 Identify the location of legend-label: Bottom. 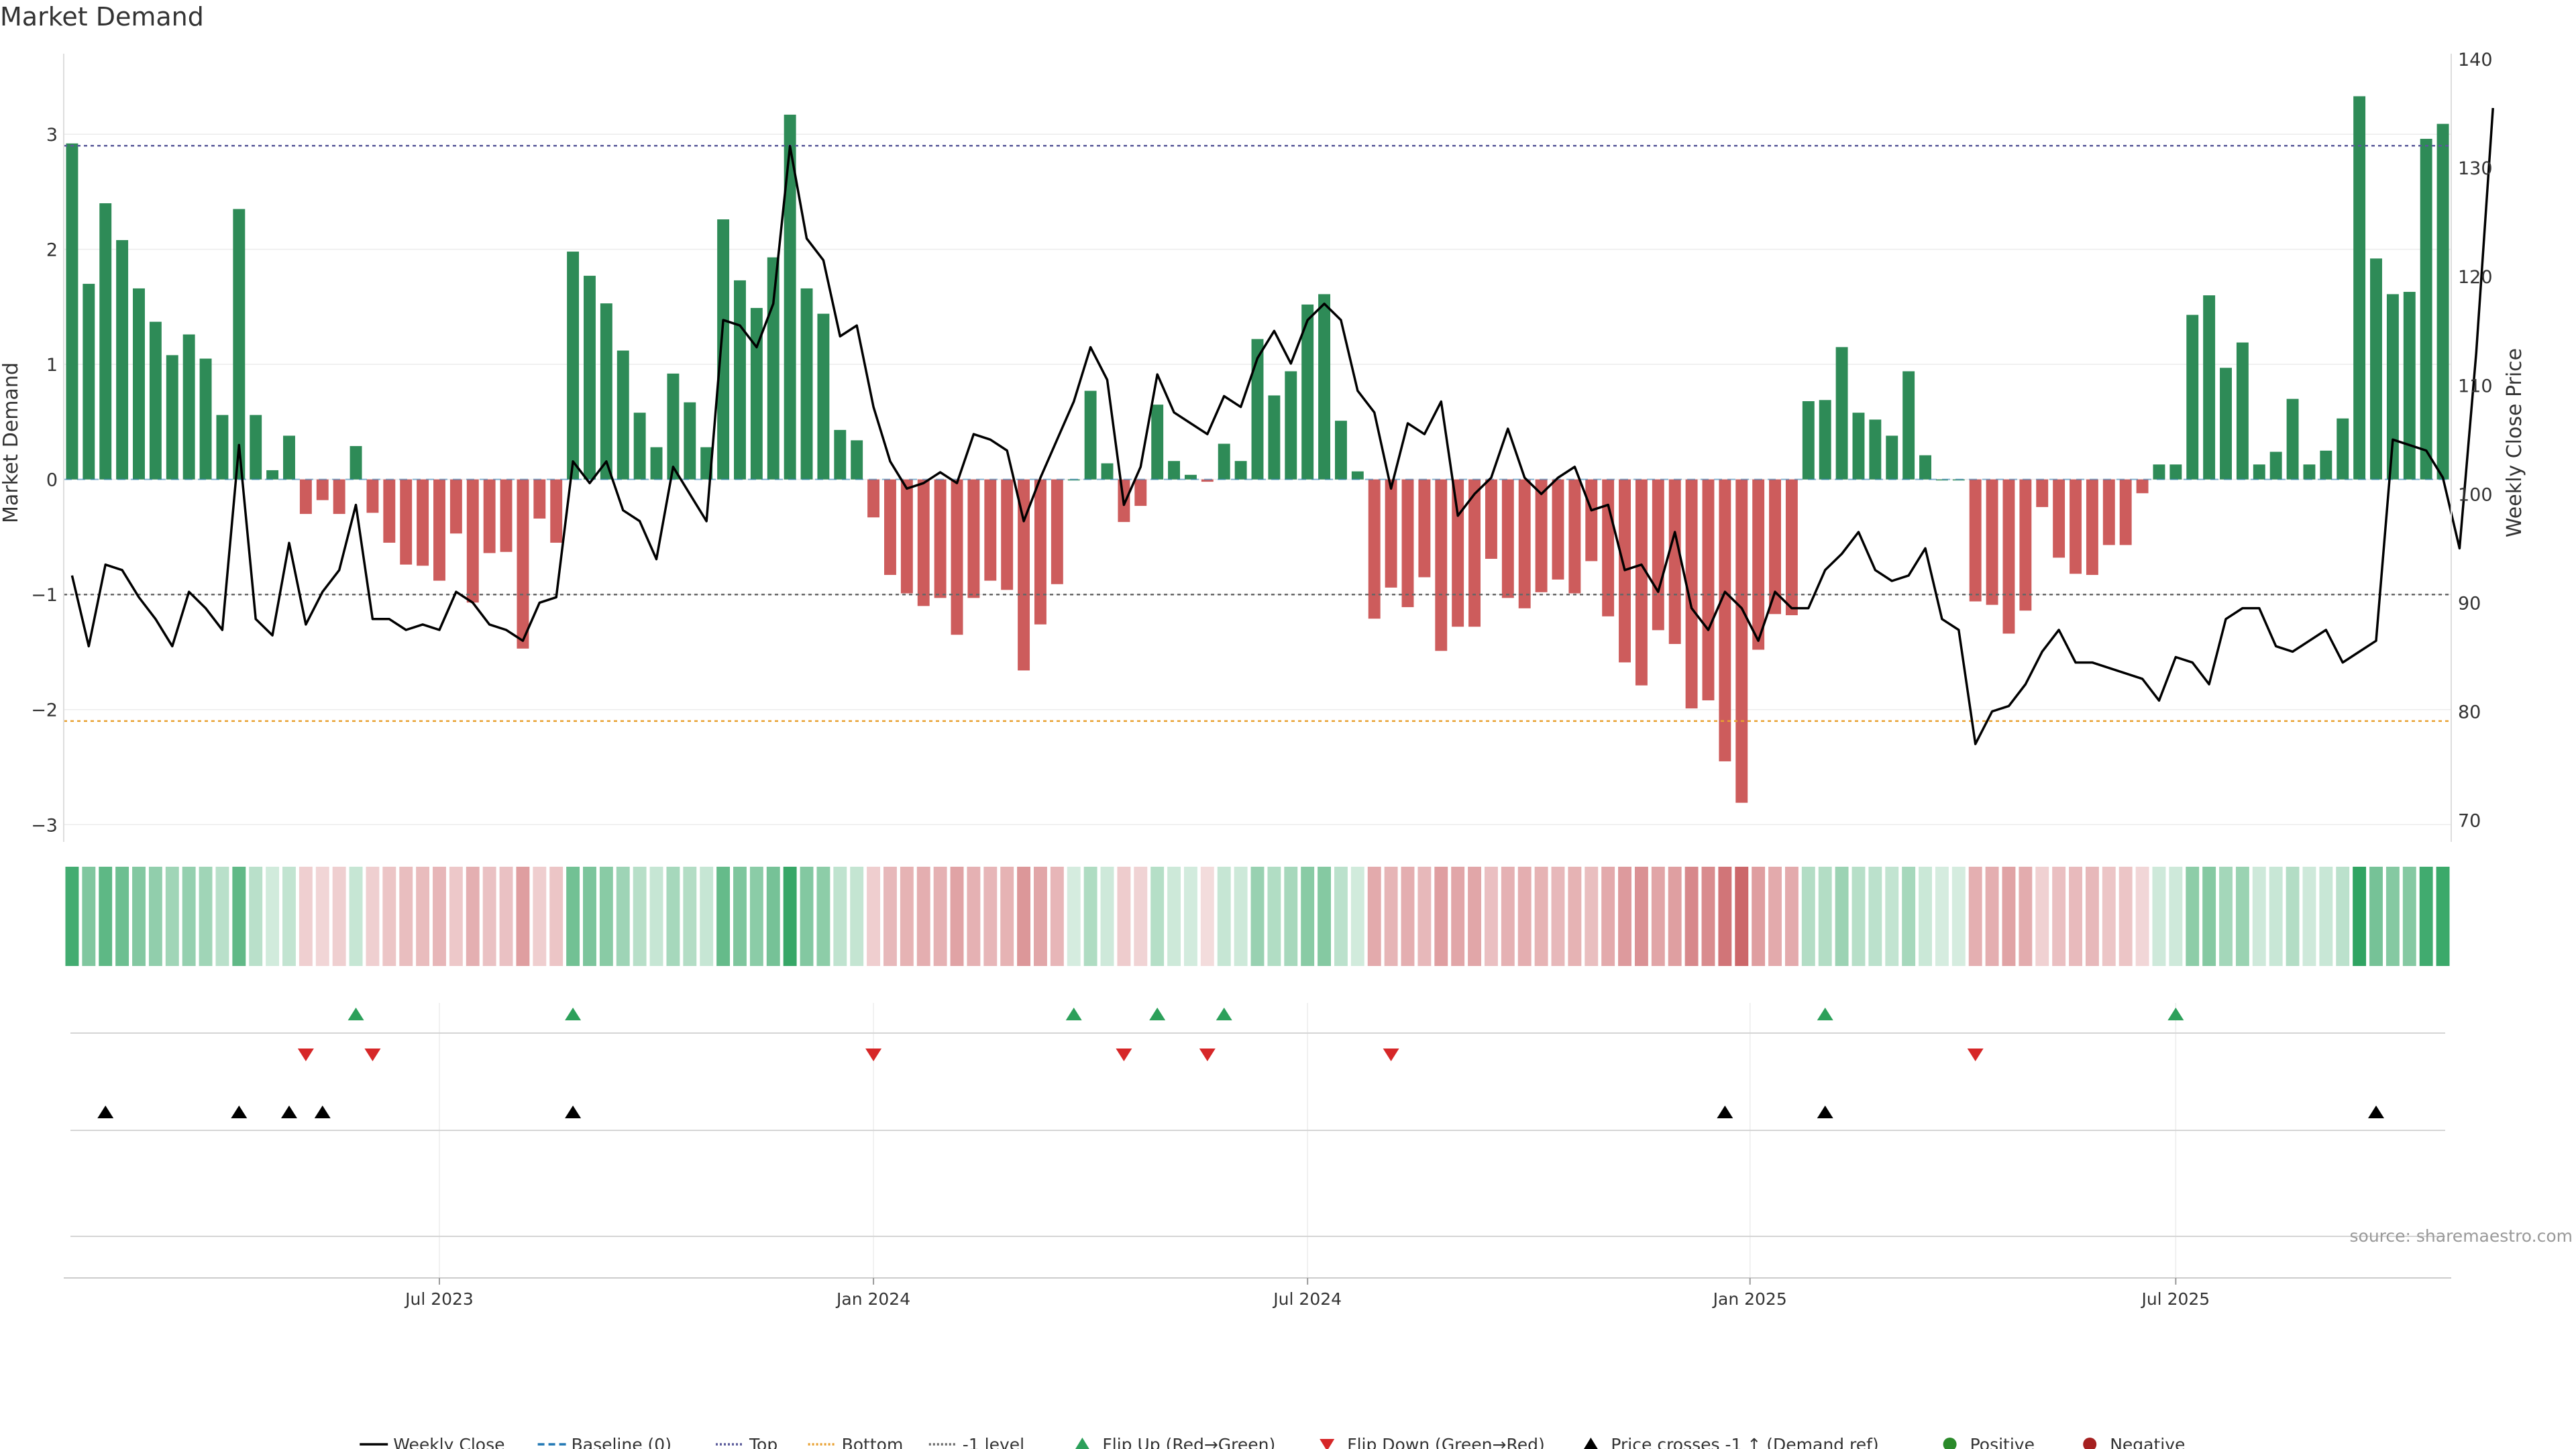
(873, 1442).